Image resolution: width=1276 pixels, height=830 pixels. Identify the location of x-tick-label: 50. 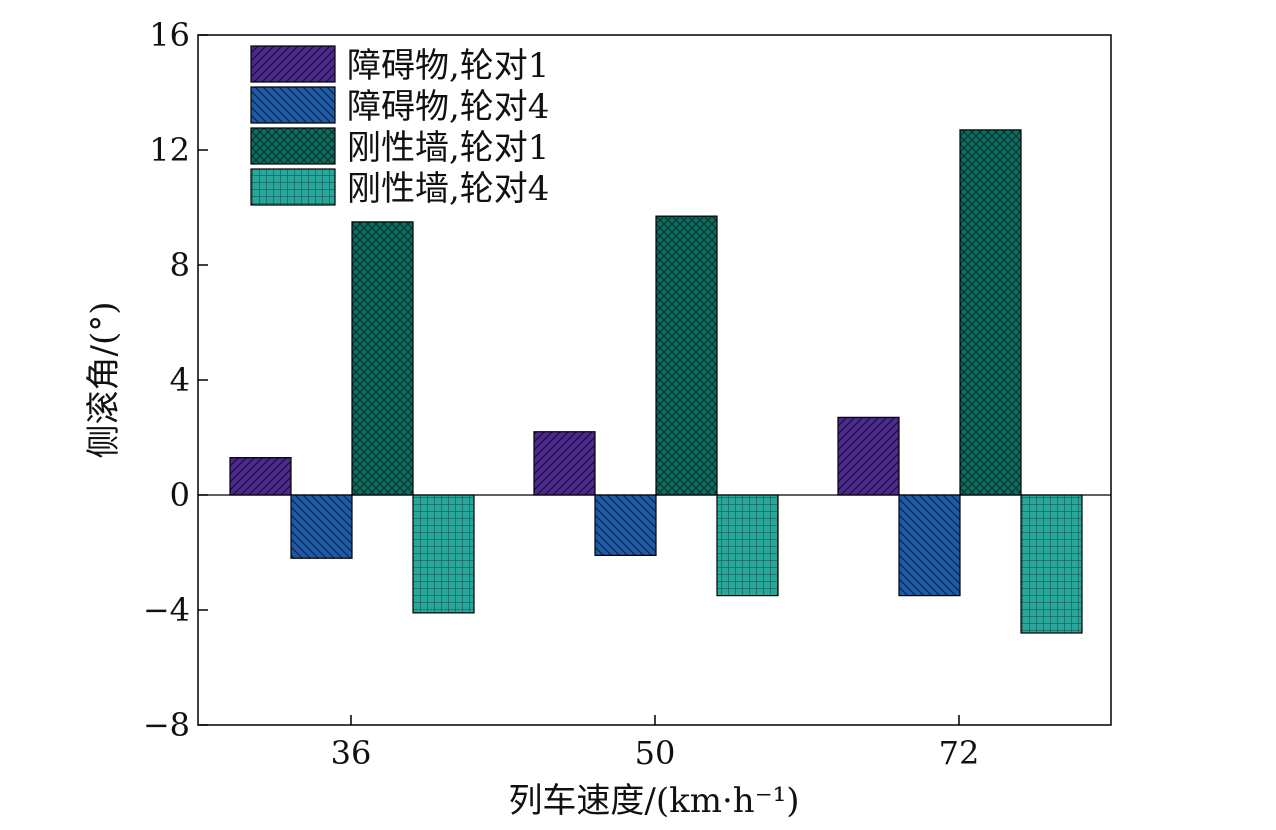
(655, 753).